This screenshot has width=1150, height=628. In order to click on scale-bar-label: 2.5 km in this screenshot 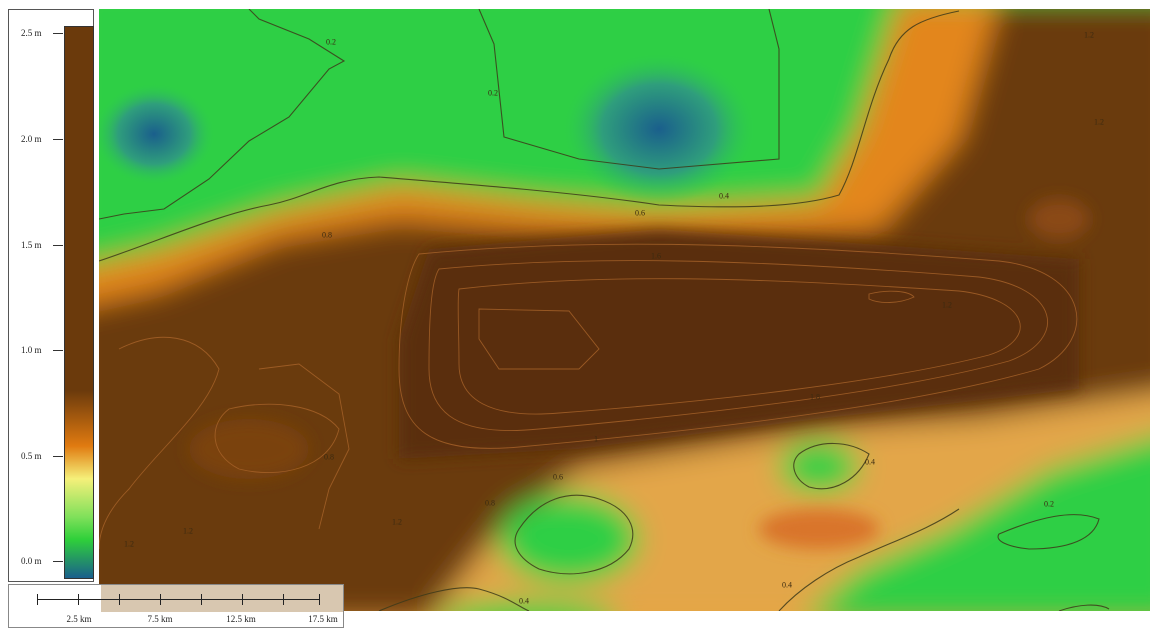, I will do `click(79, 619)`.